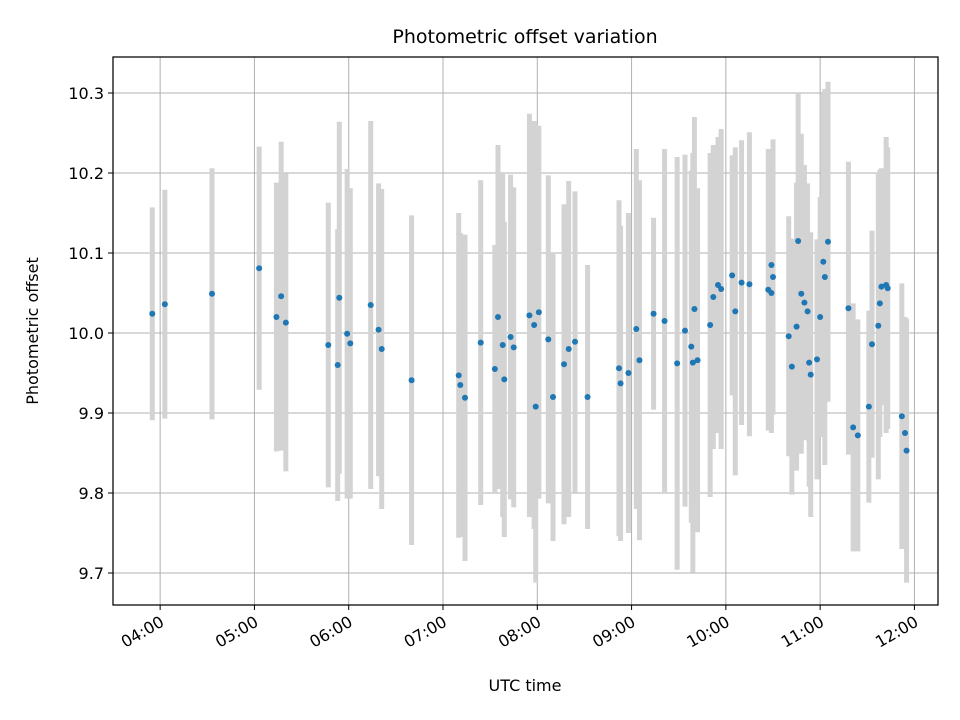 Image resolution: width=960 pixels, height=720 pixels. What do you see at coordinates (525, 685) in the screenshot?
I see `x-axis-label: UTC time` at bounding box center [525, 685].